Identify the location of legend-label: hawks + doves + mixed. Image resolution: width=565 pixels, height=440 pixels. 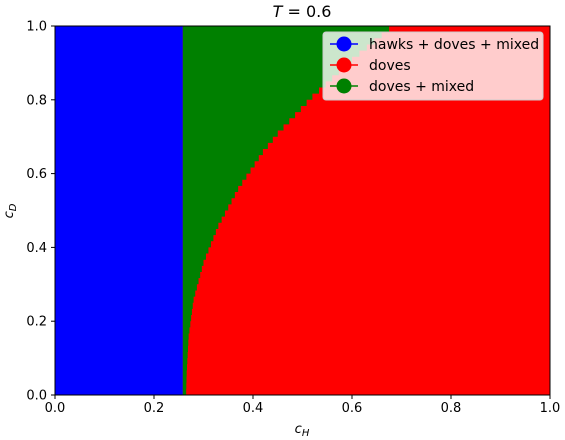
(454, 45).